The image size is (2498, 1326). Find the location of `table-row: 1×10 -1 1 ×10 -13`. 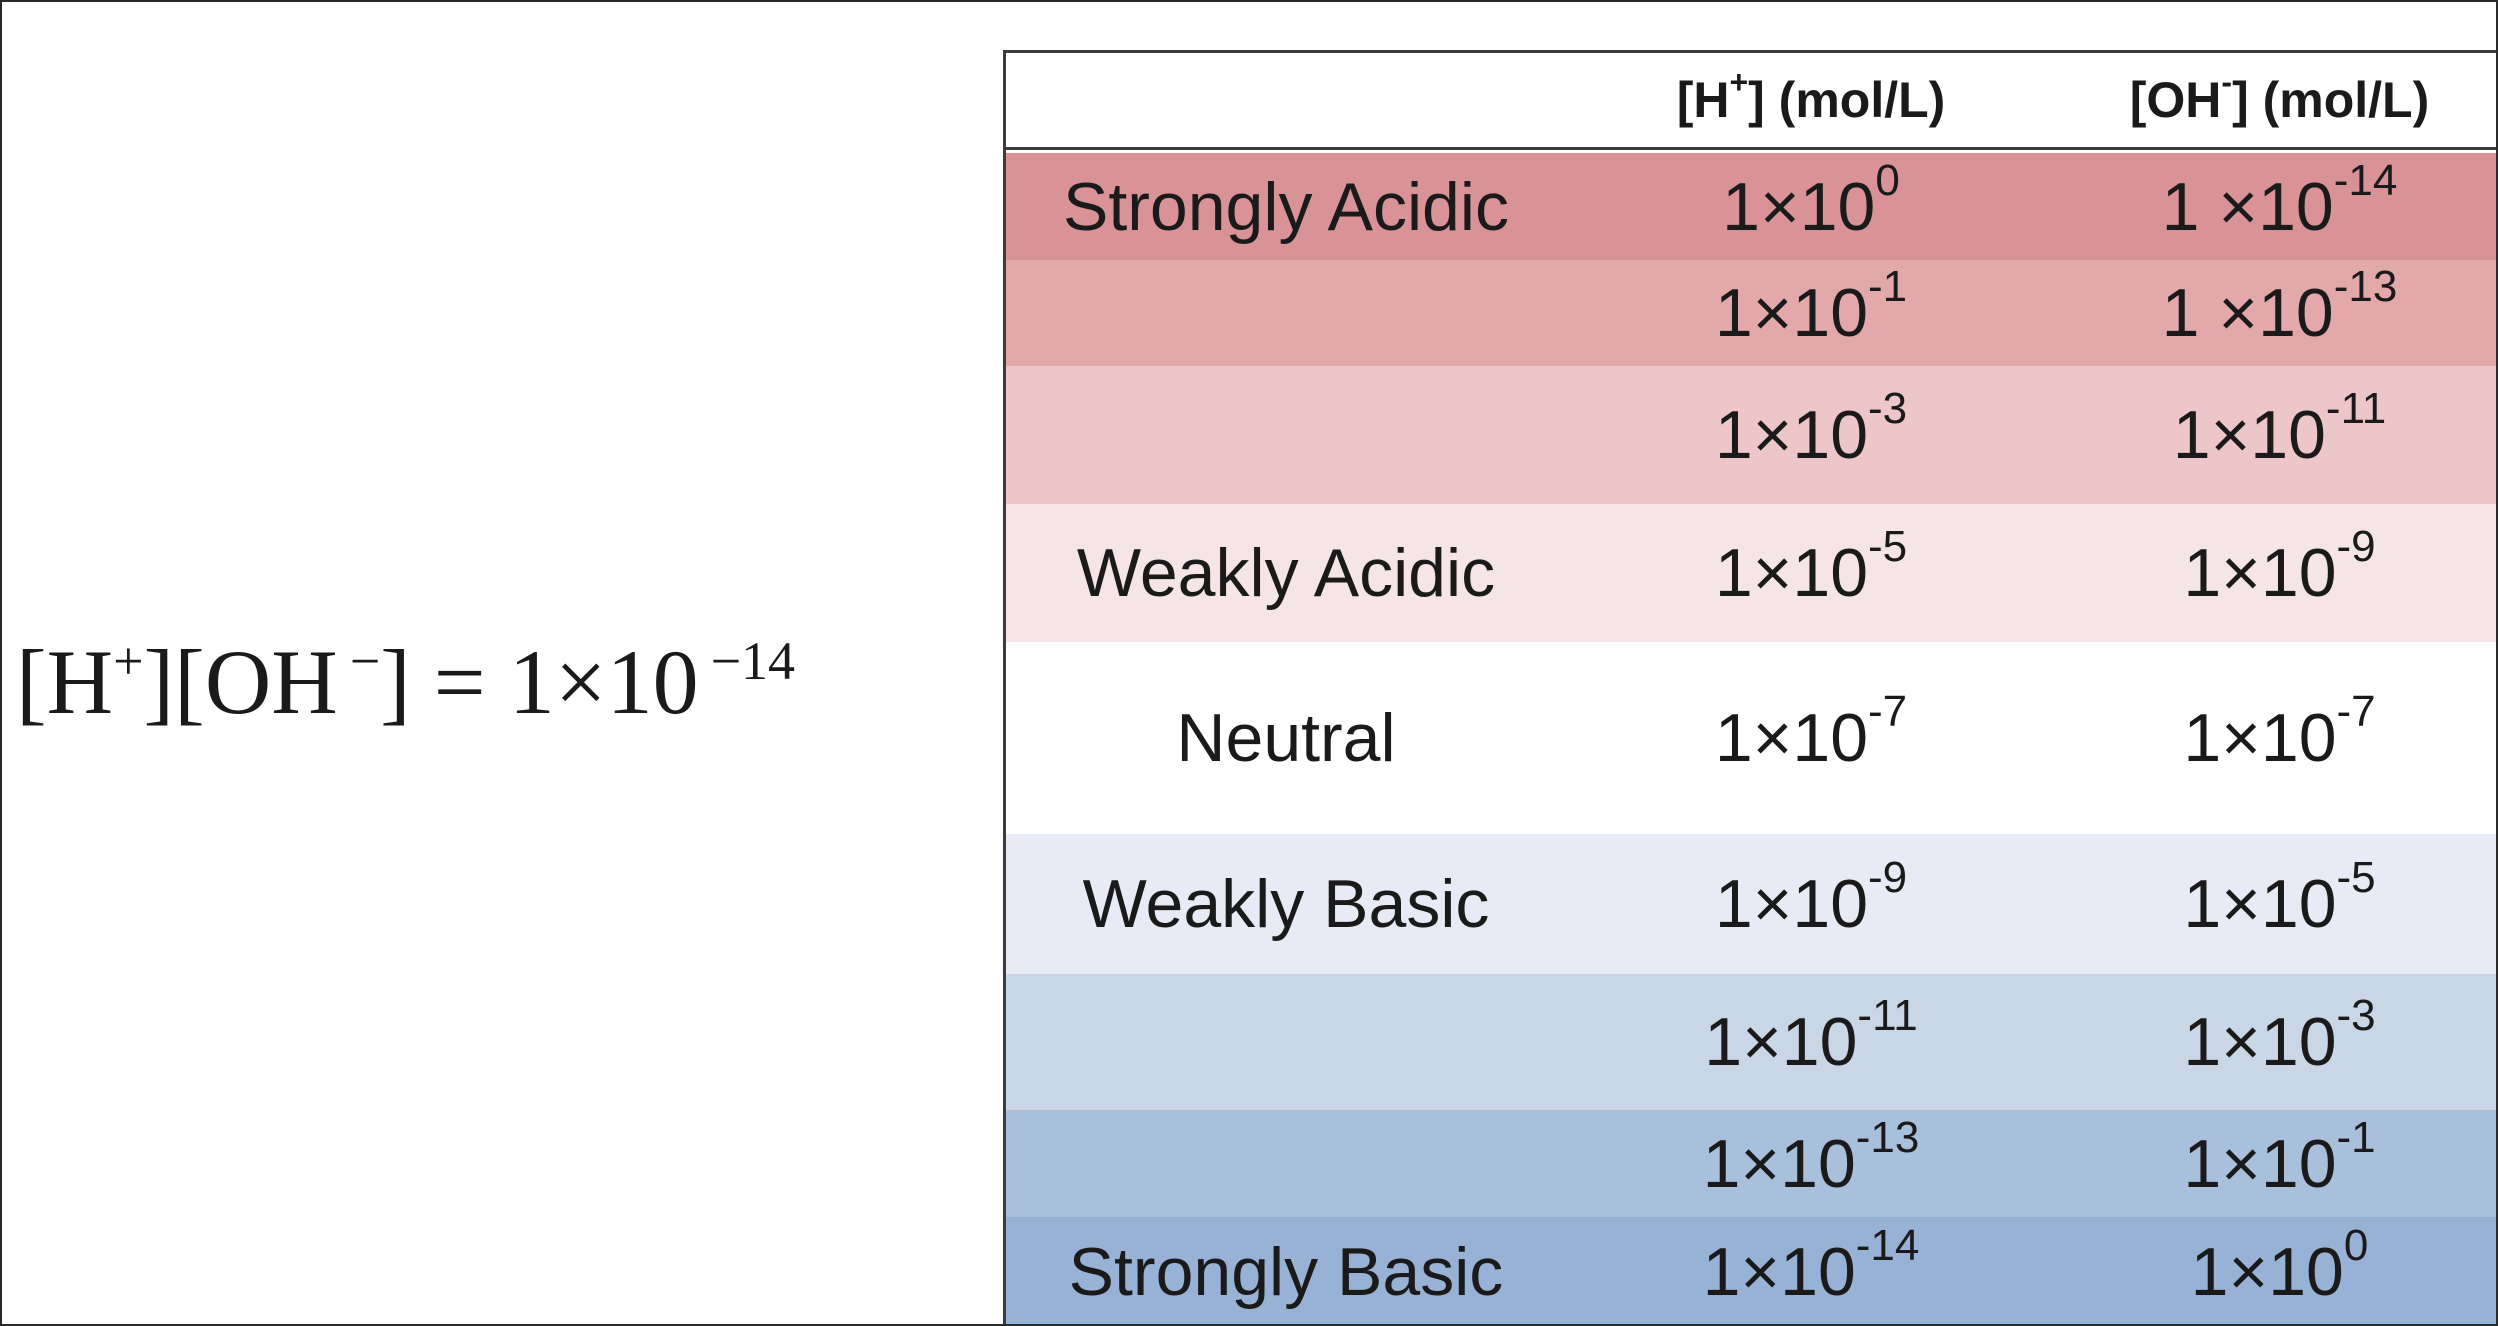

table-row: 1×10 -1 1 ×10 -13 is located at coordinates (1751, 313).